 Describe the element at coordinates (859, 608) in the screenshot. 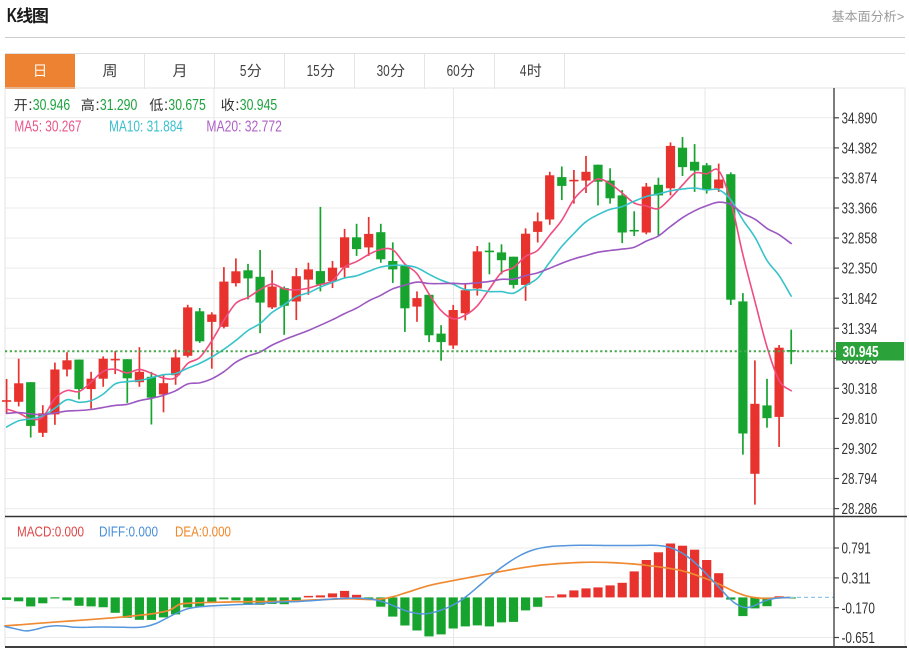

I see `svg-text: -0.170` at that location.